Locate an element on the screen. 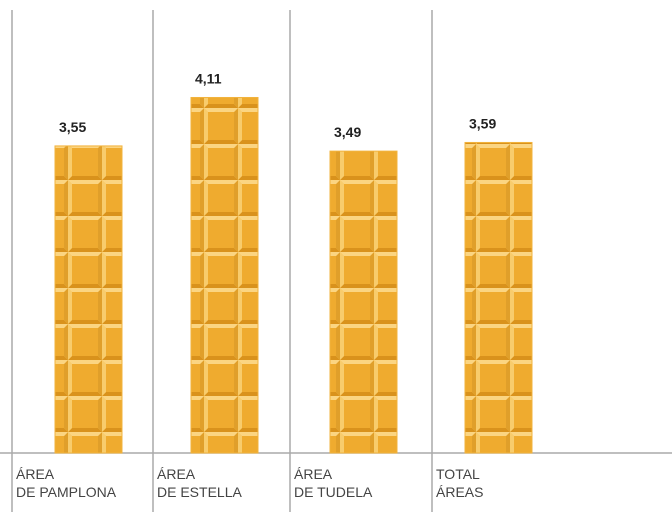 The width and height of the screenshot is (672, 512). value-label: 3,55 is located at coordinates (72, 127).